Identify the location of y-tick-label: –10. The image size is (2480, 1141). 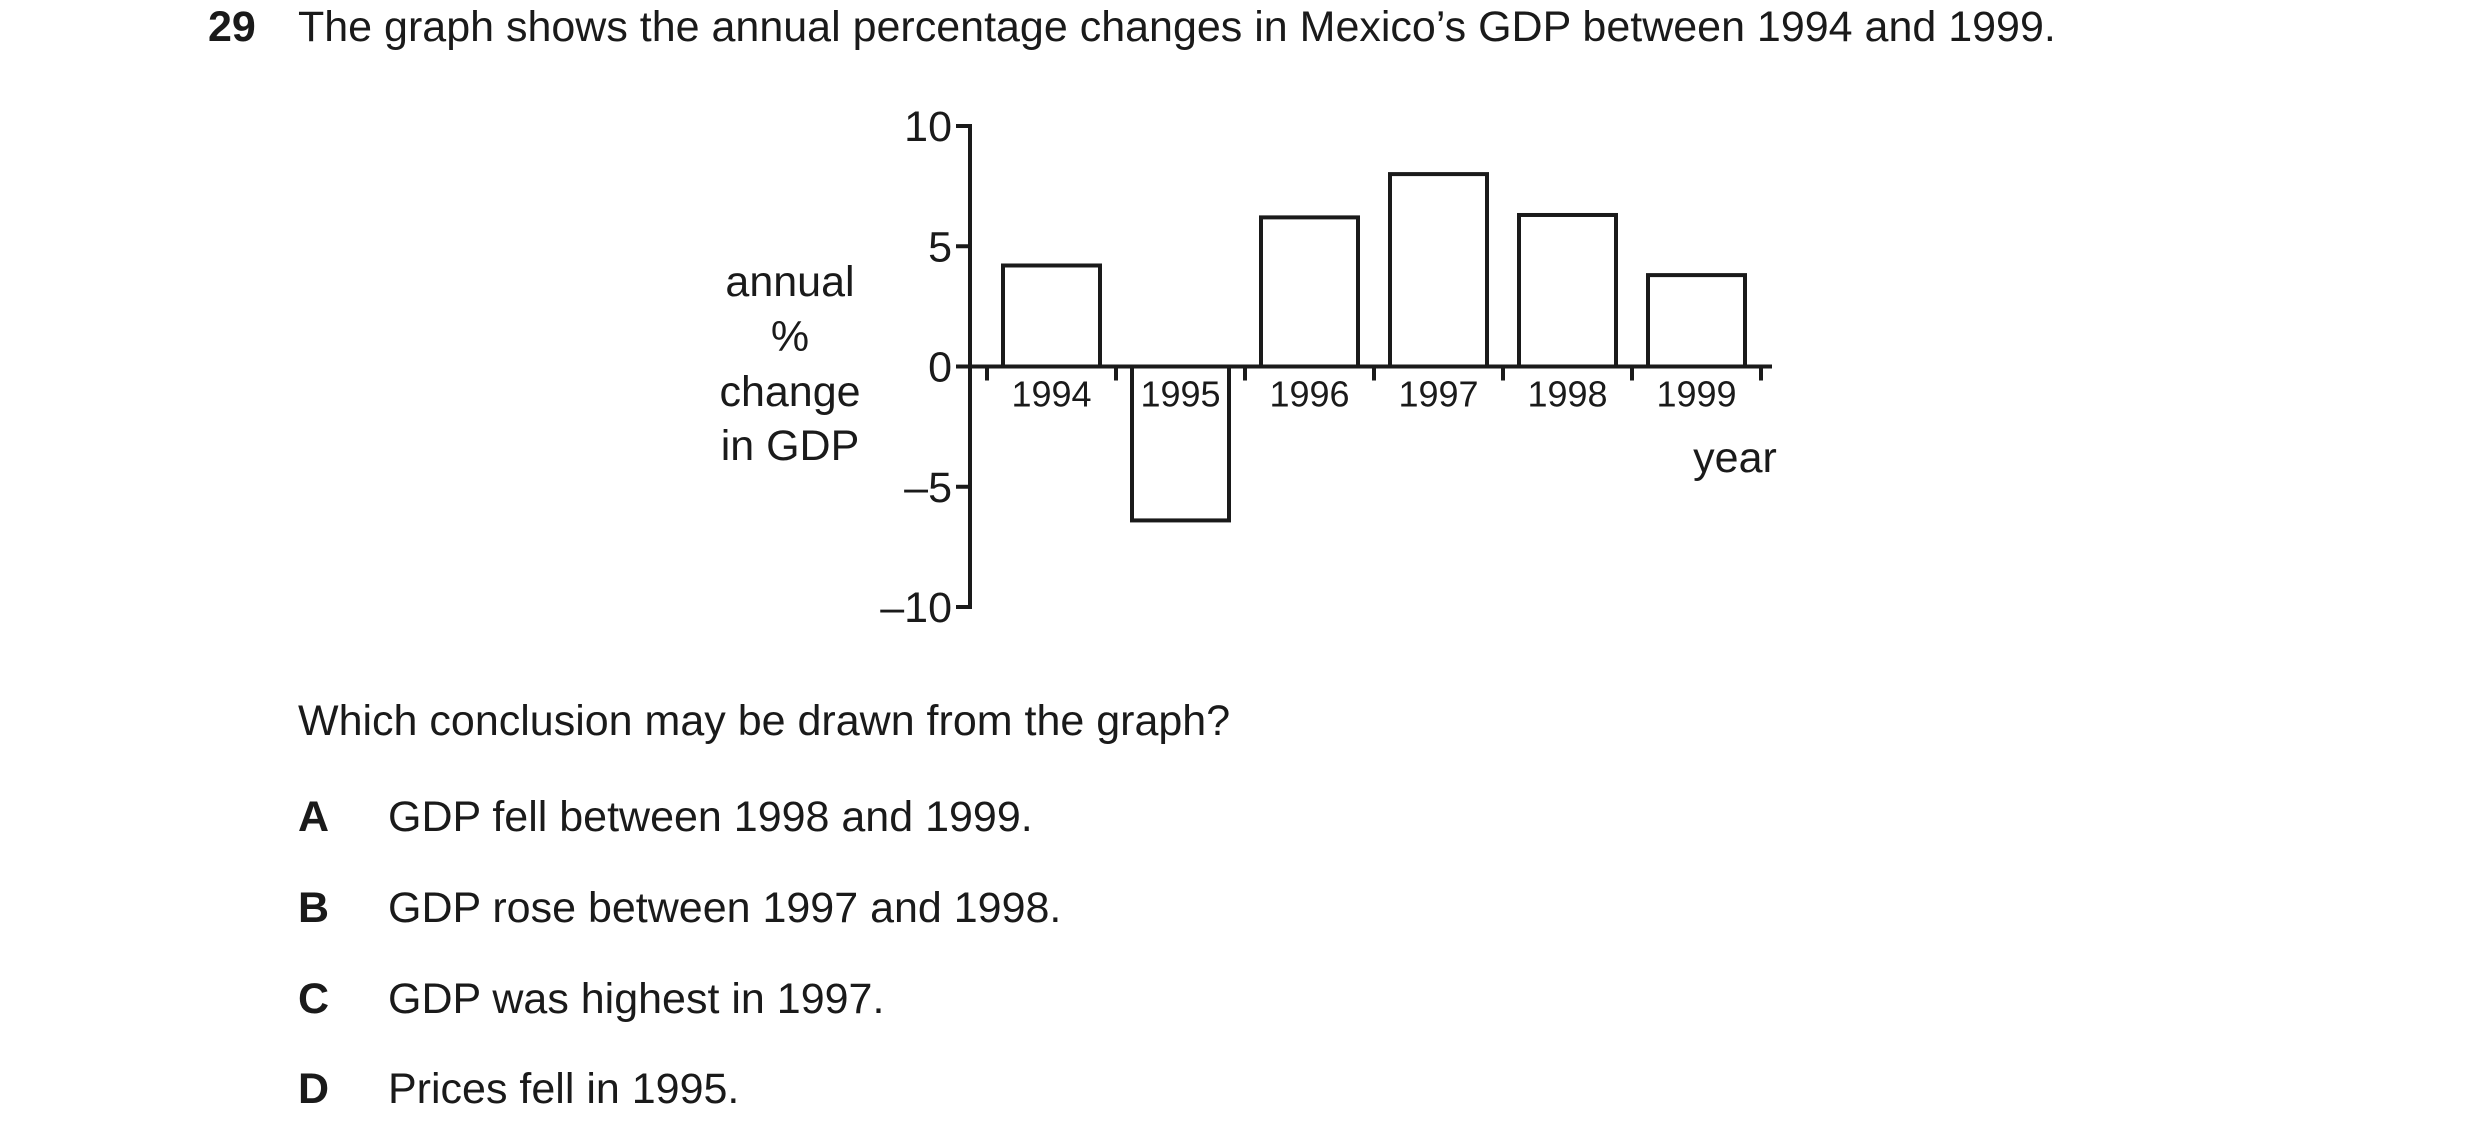
(916, 608).